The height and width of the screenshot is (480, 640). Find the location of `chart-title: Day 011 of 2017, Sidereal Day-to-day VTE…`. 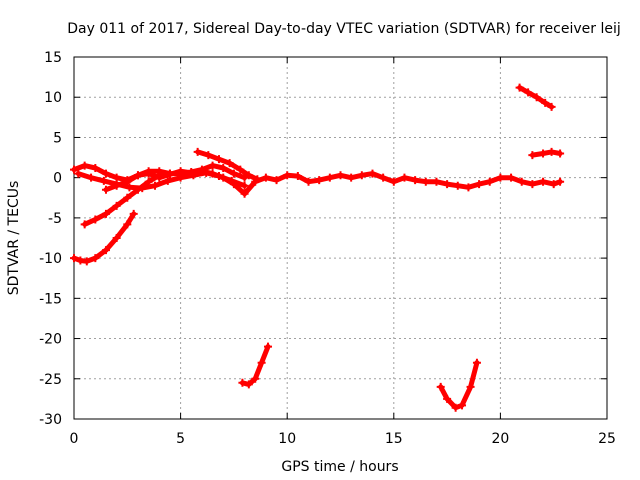

chart-title: Day 011 of 2017, Sidereal Day-to-day VTE… is located at coordinates (344, 29).